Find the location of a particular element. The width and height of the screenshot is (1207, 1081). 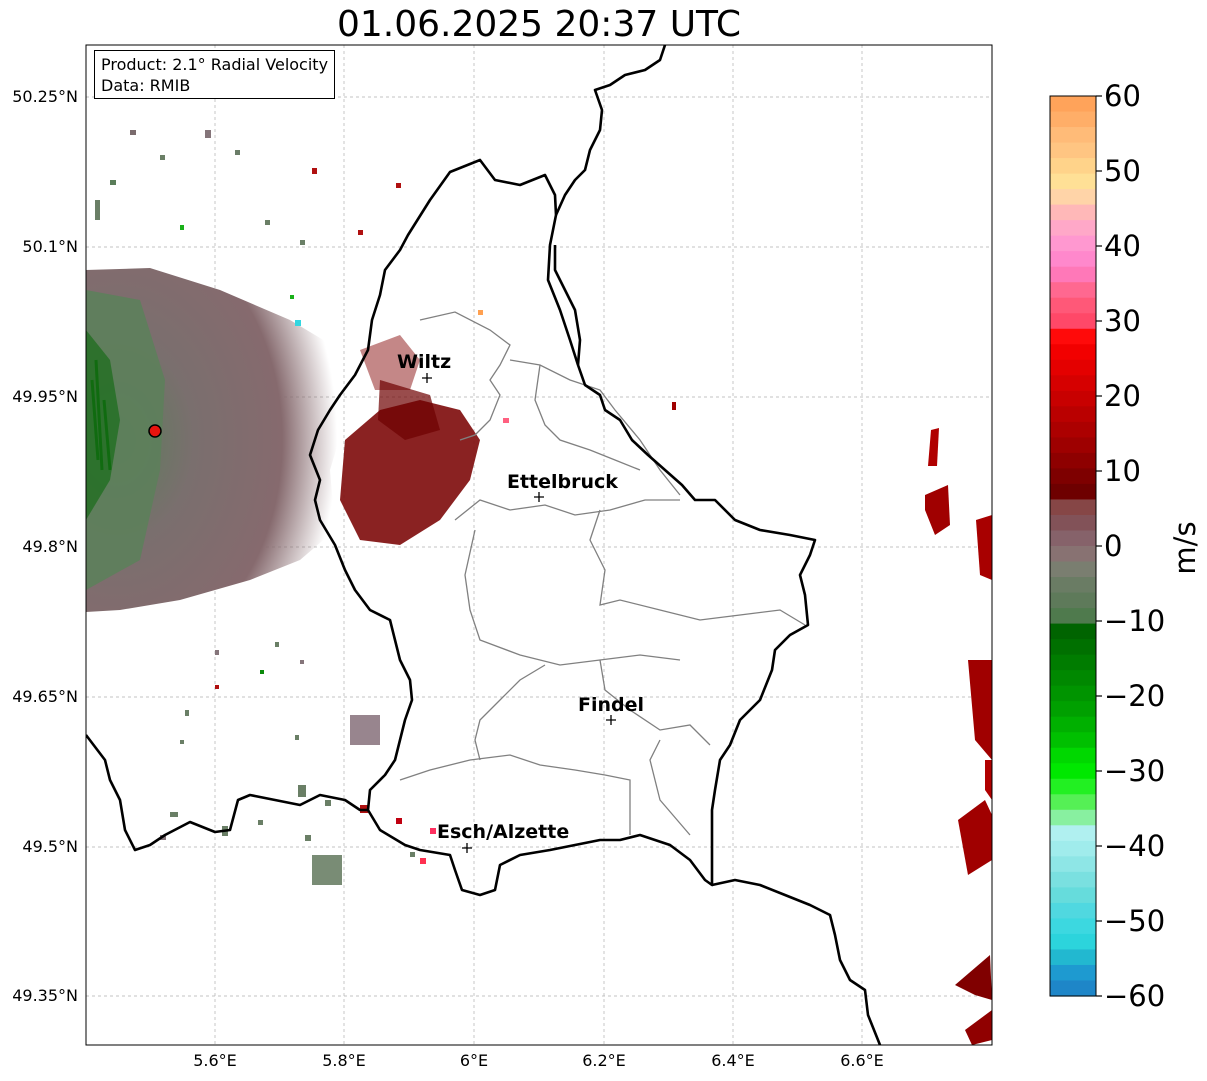

product-label: Product: 2.1° Radial Velocity is located at coordinates (215, 64).